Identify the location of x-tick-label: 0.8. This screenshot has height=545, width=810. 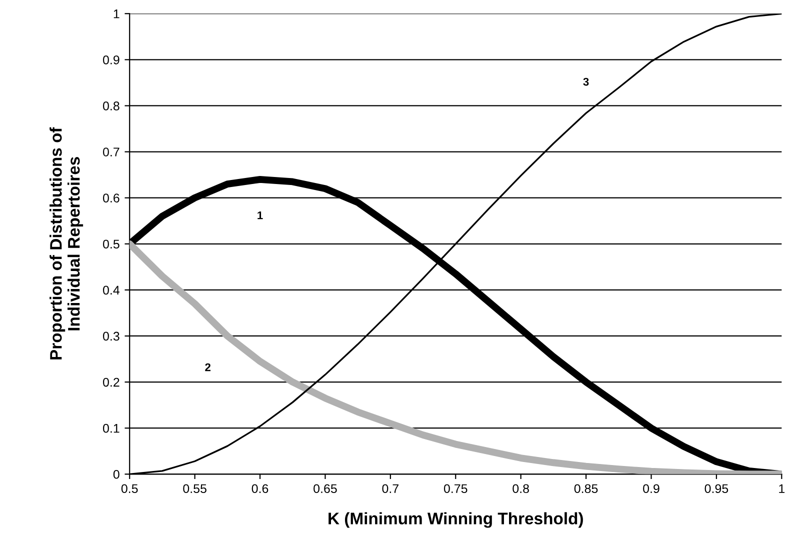
(520, 489).